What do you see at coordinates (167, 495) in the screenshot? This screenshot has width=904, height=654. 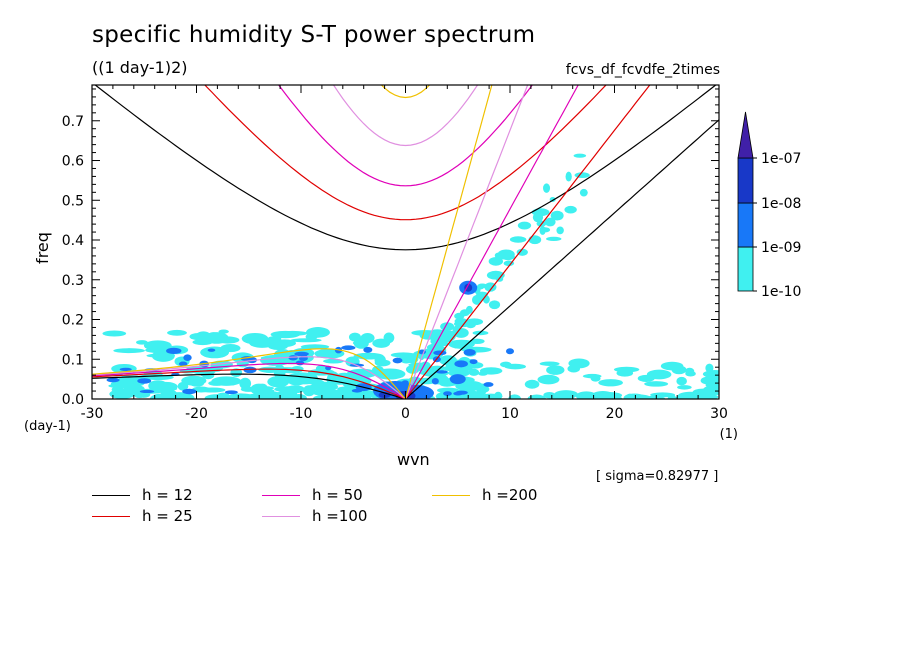 I see `legend-label: h = 12` at bounding box center [167, 495].